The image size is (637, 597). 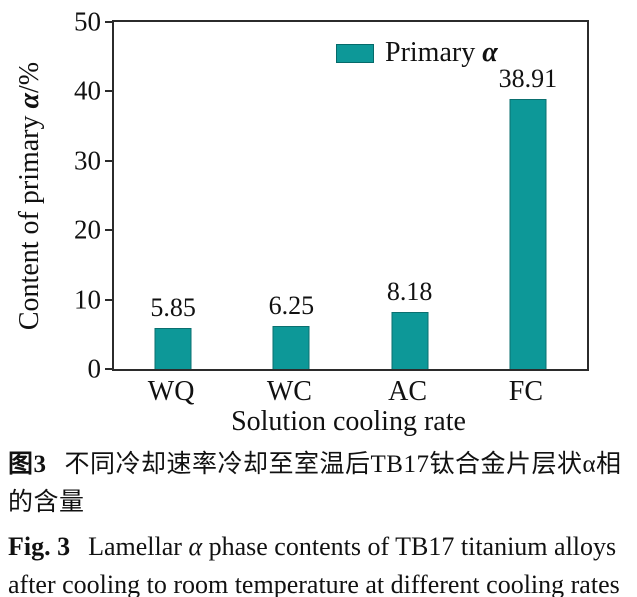 I want to click on y-tick-label: 0, so click(x=94, y=368).